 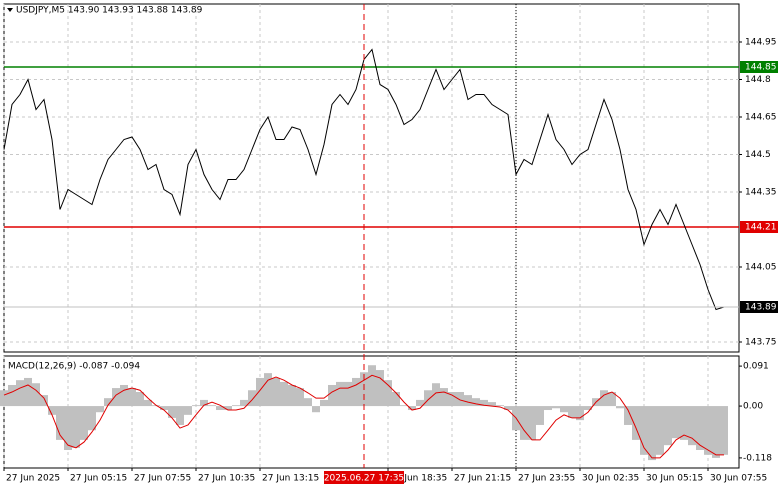 What do you see at coordinates (98, 479) in the screenshot?
I see `x-tick-label: 27 Jun 05:15` at bounding box center [98, 479].